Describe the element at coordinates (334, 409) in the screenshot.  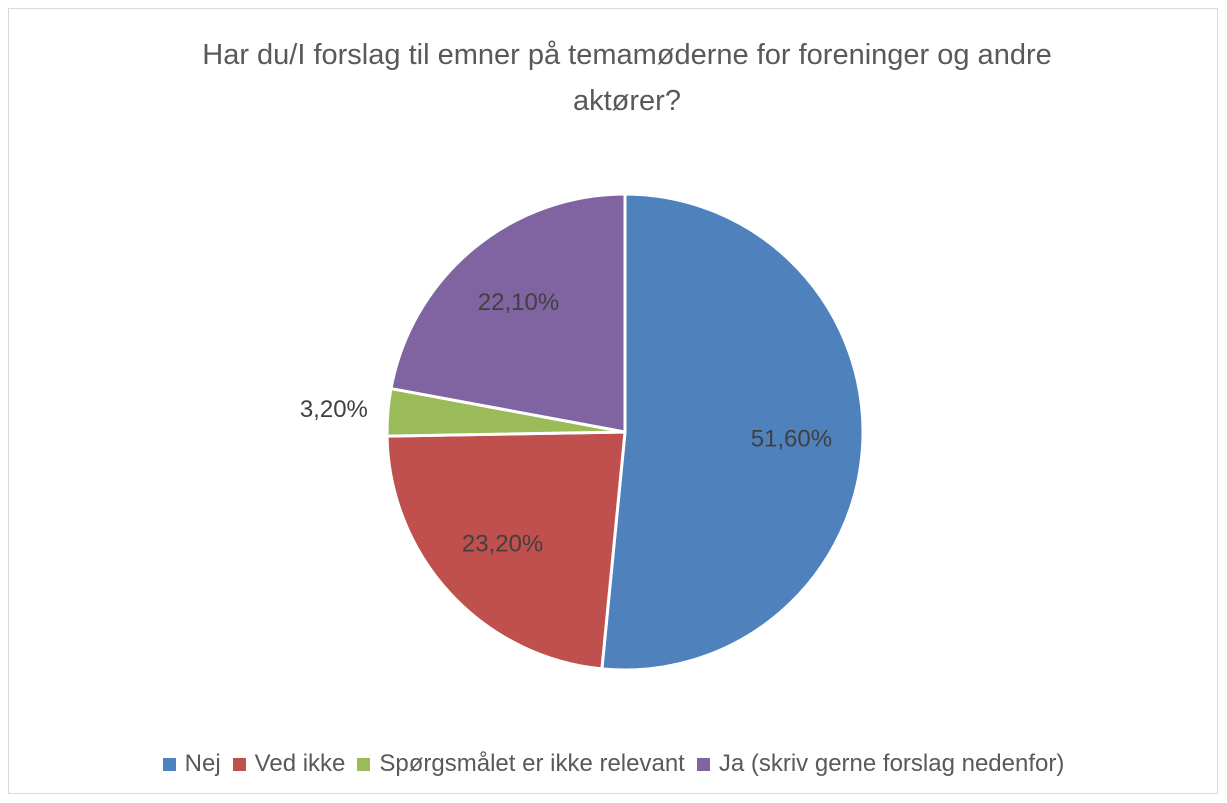
I see `data-label: 3,20%` at that location.